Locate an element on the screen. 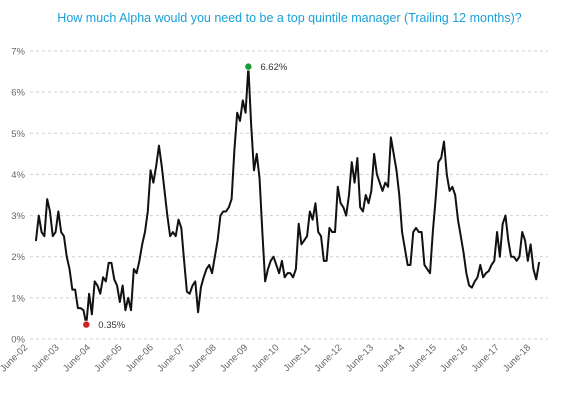  x-tick-label: June-12 is located at coordinates (328, 358).